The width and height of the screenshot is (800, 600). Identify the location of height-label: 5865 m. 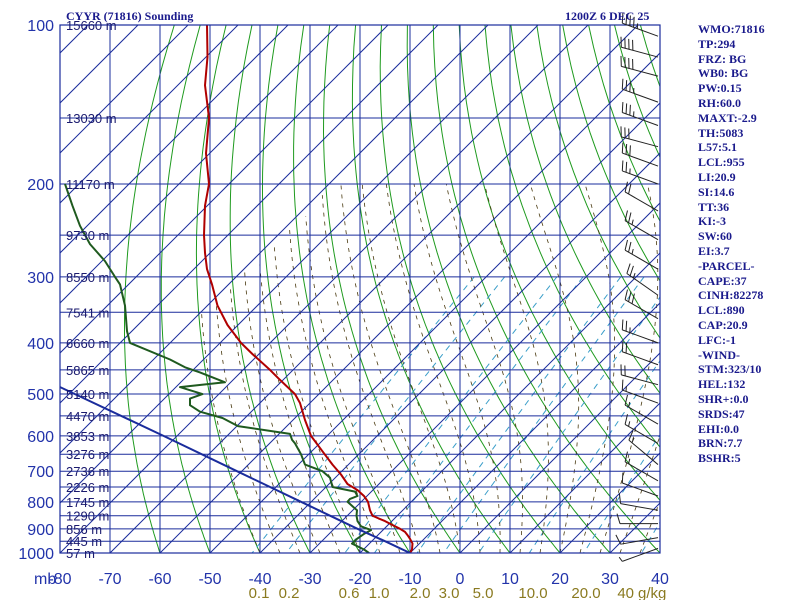
(87, 370).